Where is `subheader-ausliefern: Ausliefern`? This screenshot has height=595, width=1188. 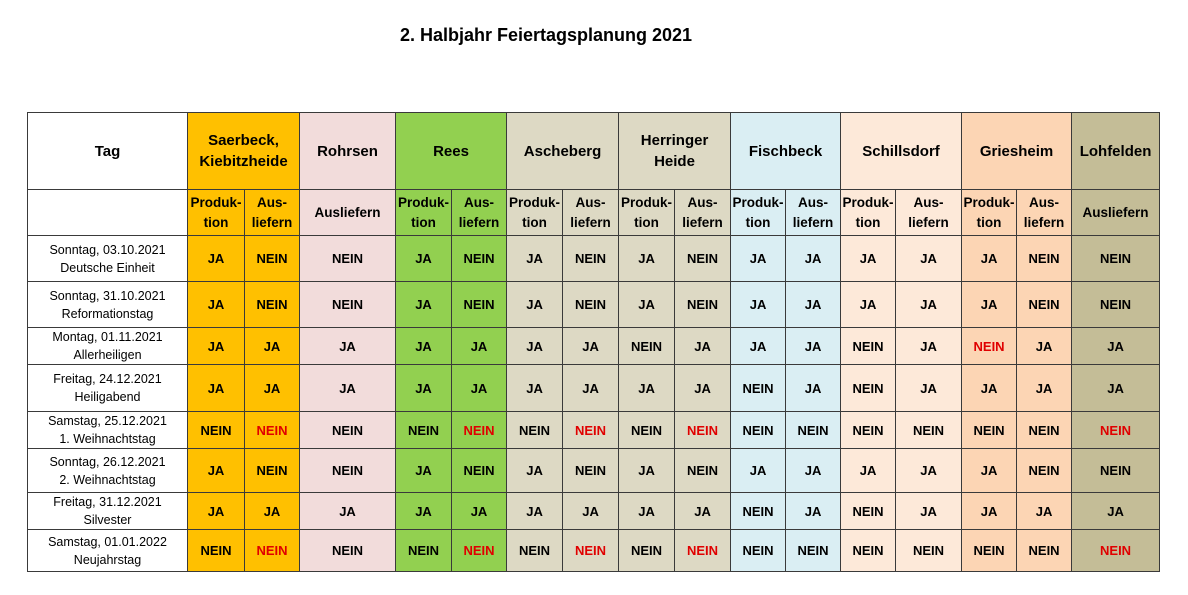 subheader-ausliefern: Ausliefern is located at coordinates (348, 212).